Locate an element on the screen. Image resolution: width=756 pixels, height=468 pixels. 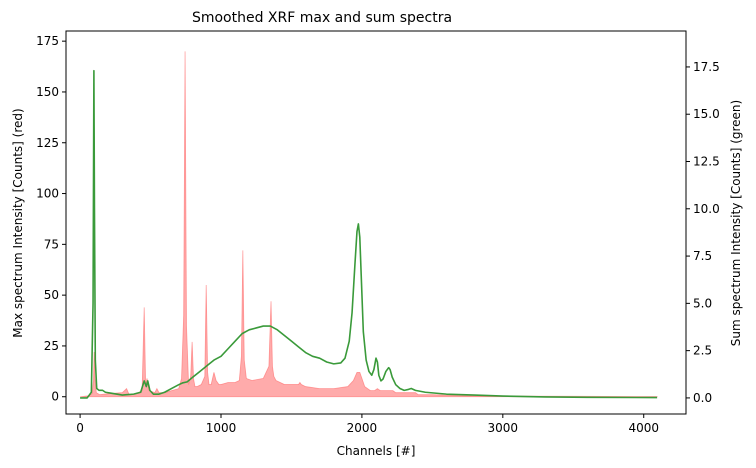
y-right-tick-label: 12.5 is located at coordinates (706, 162).